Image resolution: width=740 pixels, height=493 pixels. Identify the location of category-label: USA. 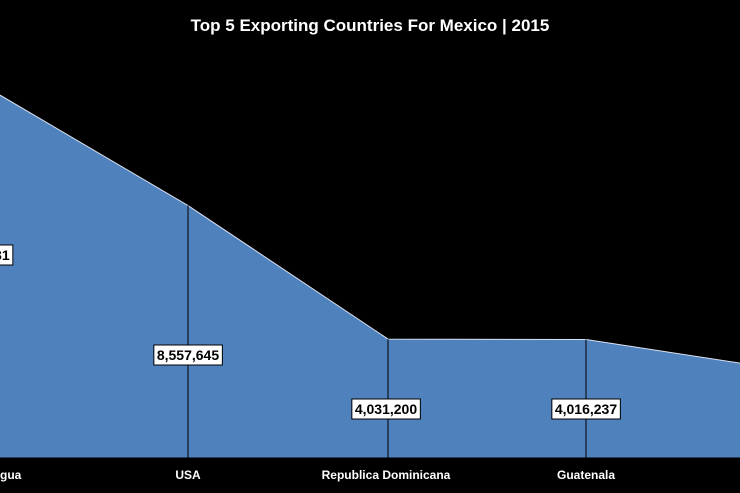
(188, 475).